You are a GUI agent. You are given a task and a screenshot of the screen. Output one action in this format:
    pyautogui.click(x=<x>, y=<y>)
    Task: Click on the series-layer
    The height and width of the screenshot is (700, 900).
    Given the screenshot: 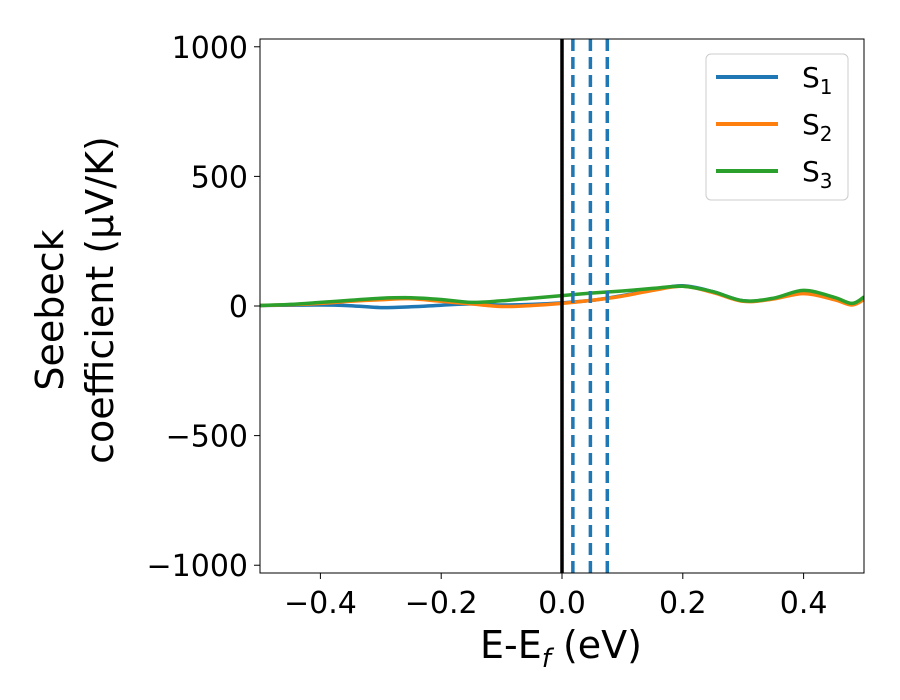 What is the action you would take?
    pyautogui.click(x=562, y=297)
    